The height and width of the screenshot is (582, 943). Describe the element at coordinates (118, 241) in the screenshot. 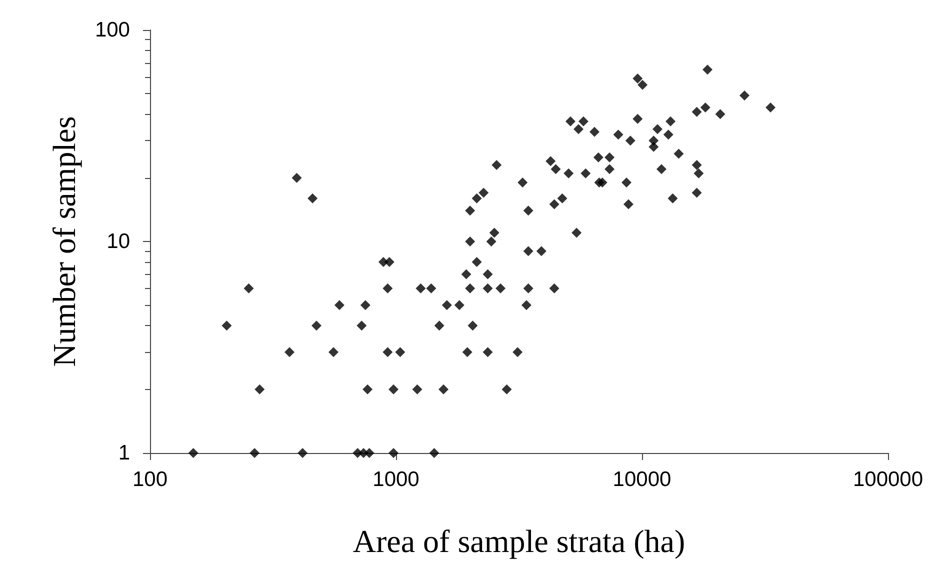

I see `y-tick-label: 10` at that location.